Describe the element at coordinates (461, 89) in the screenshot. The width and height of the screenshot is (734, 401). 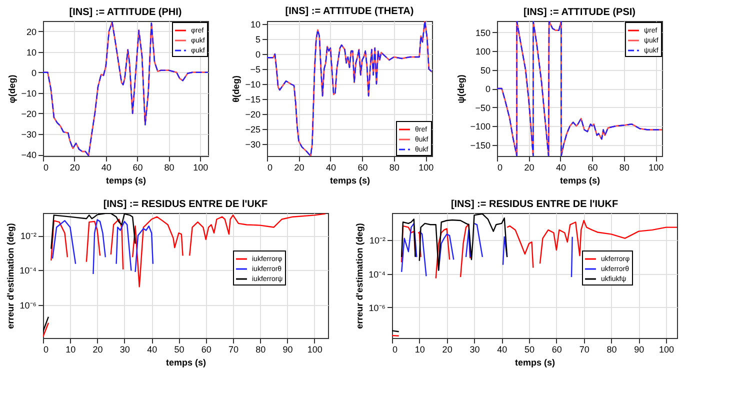
I see `y-axis-title: ψ(deg)` at that location.